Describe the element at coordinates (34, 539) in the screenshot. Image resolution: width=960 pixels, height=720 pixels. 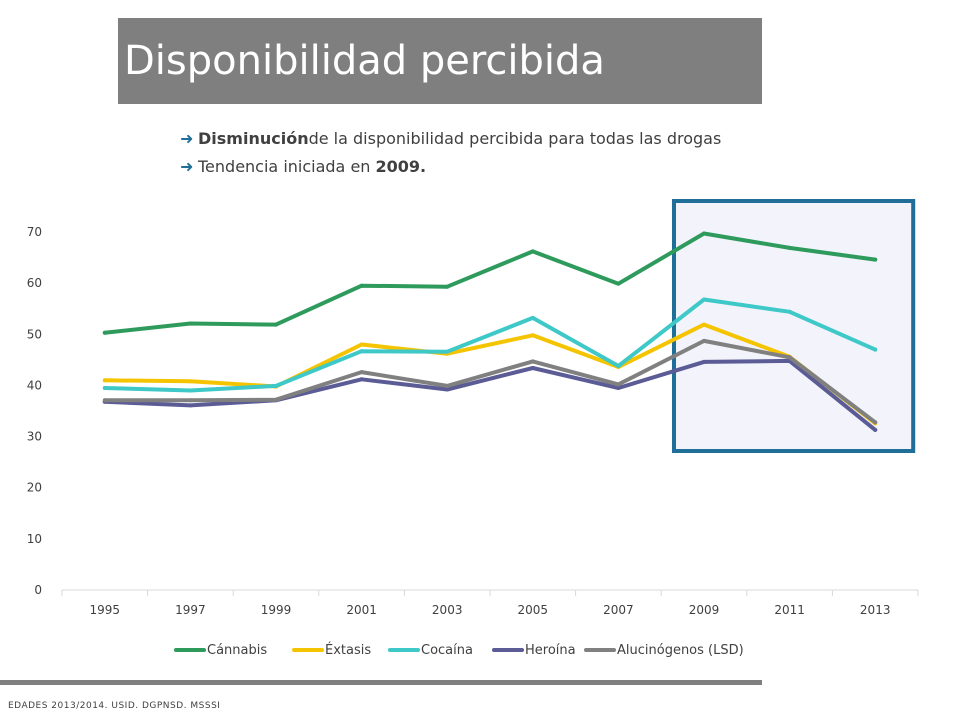
I see `y-tick-label: 10` at that location.